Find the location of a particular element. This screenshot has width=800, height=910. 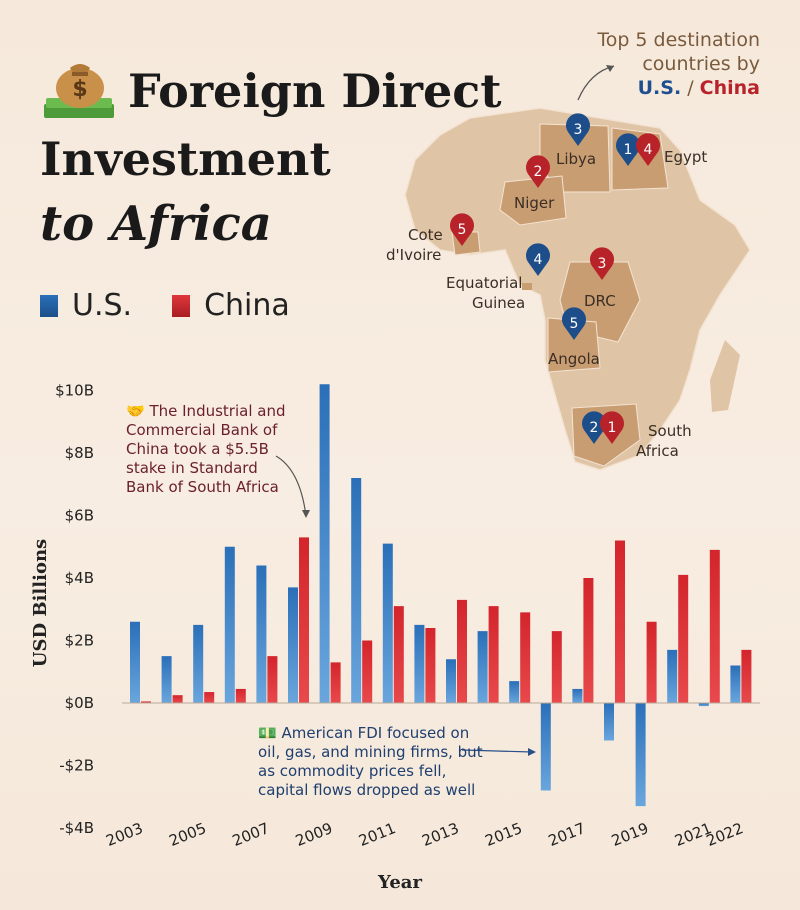

legend-swatch-us is located at coordinates (49, 305).